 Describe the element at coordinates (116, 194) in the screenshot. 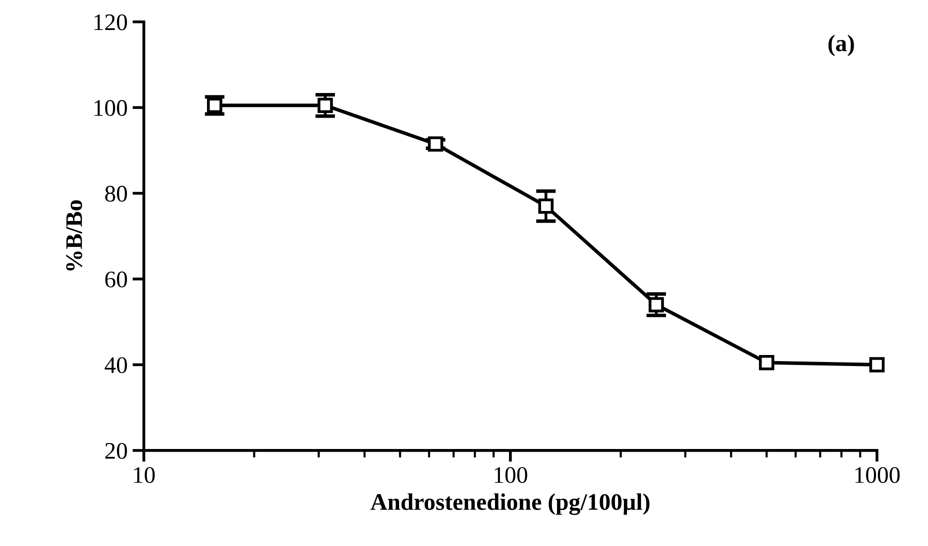

I see `y-tick-label: 80` at that location.